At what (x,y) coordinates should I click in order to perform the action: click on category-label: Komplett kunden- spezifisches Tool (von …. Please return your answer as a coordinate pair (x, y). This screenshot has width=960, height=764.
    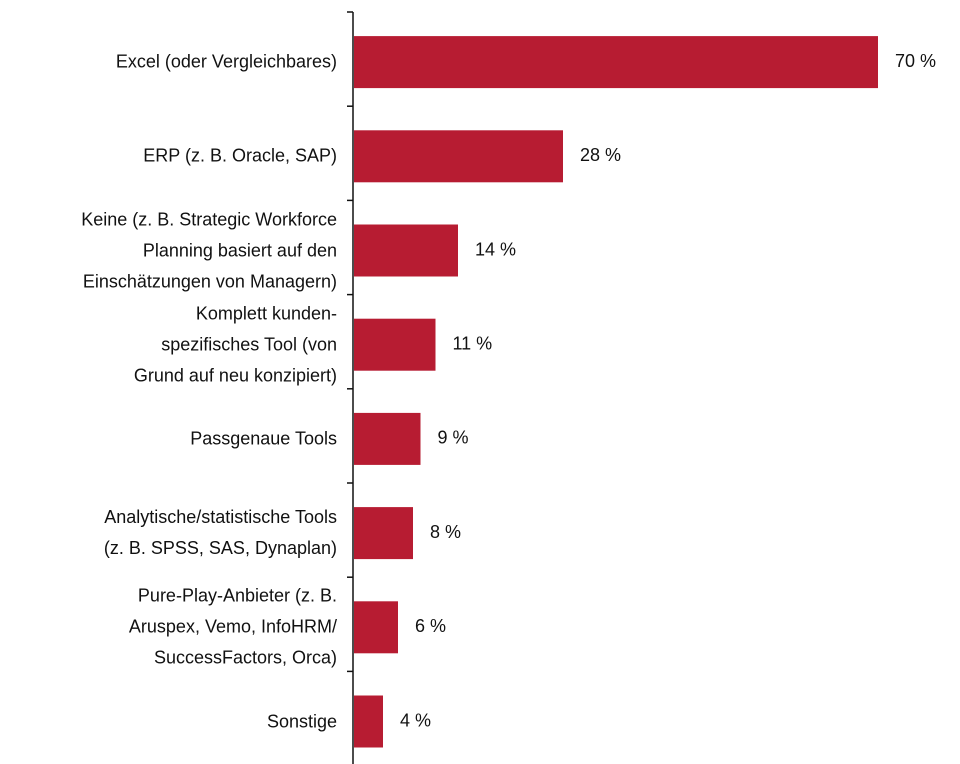
    Looking at the image, I should click on (235, 344).